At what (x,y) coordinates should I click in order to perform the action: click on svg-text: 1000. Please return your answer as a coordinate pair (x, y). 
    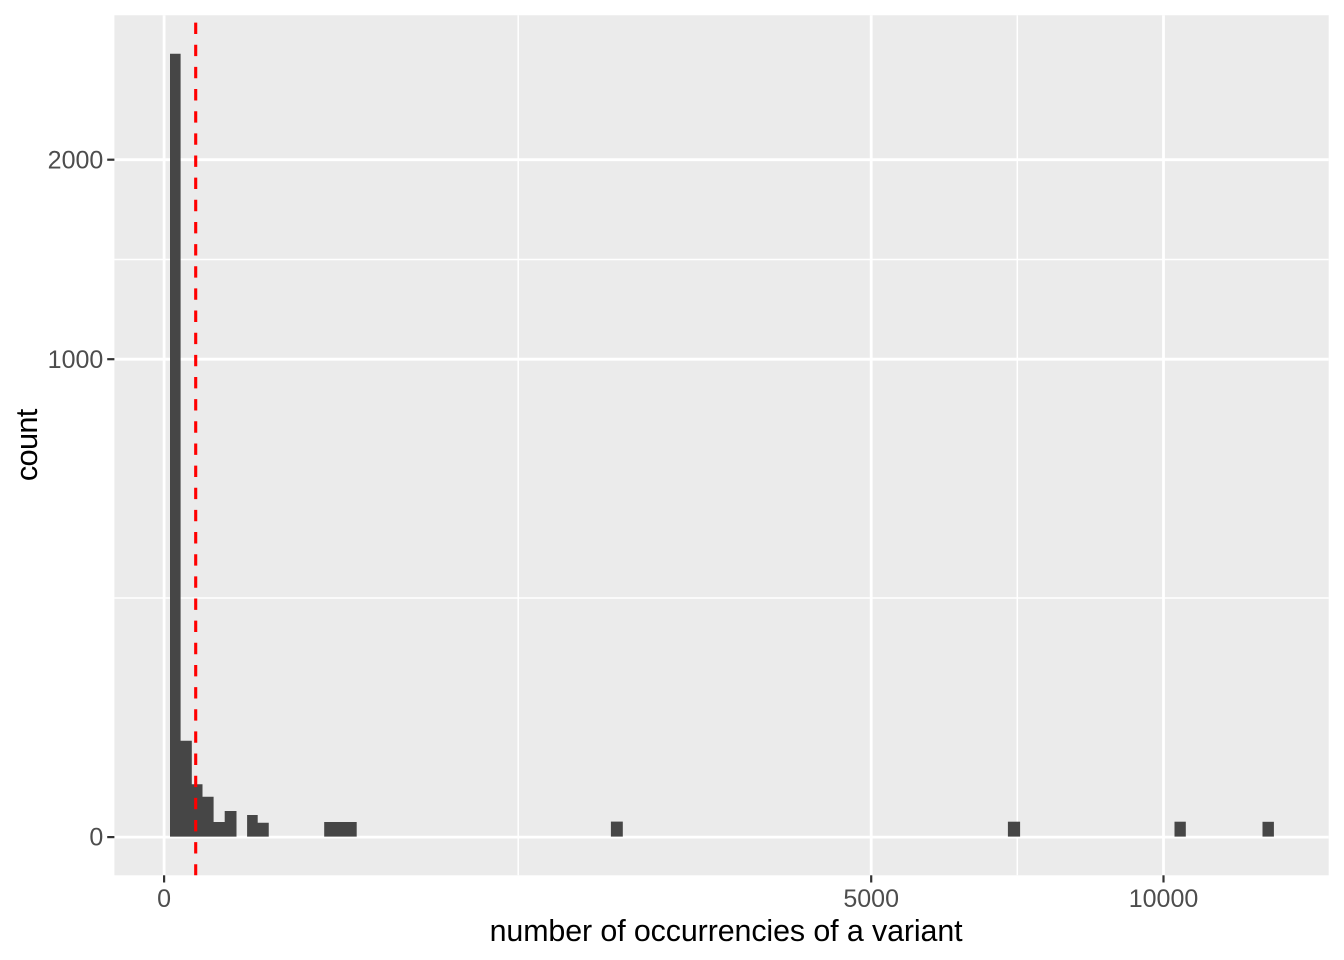
    Looking at the image, I should click on (76, 360).